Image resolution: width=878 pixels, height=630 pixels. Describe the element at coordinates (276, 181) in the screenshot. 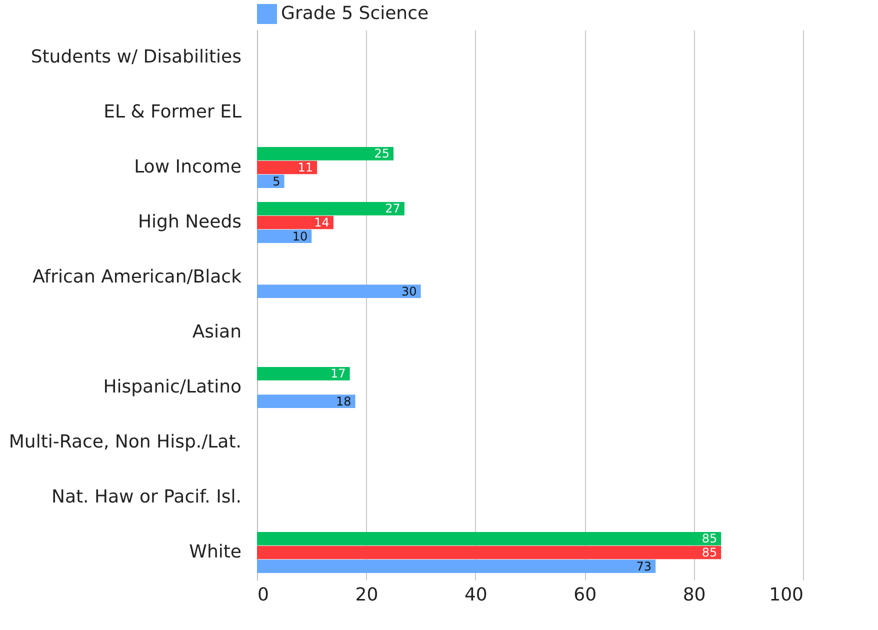

I see `data-label: 5` at that location.